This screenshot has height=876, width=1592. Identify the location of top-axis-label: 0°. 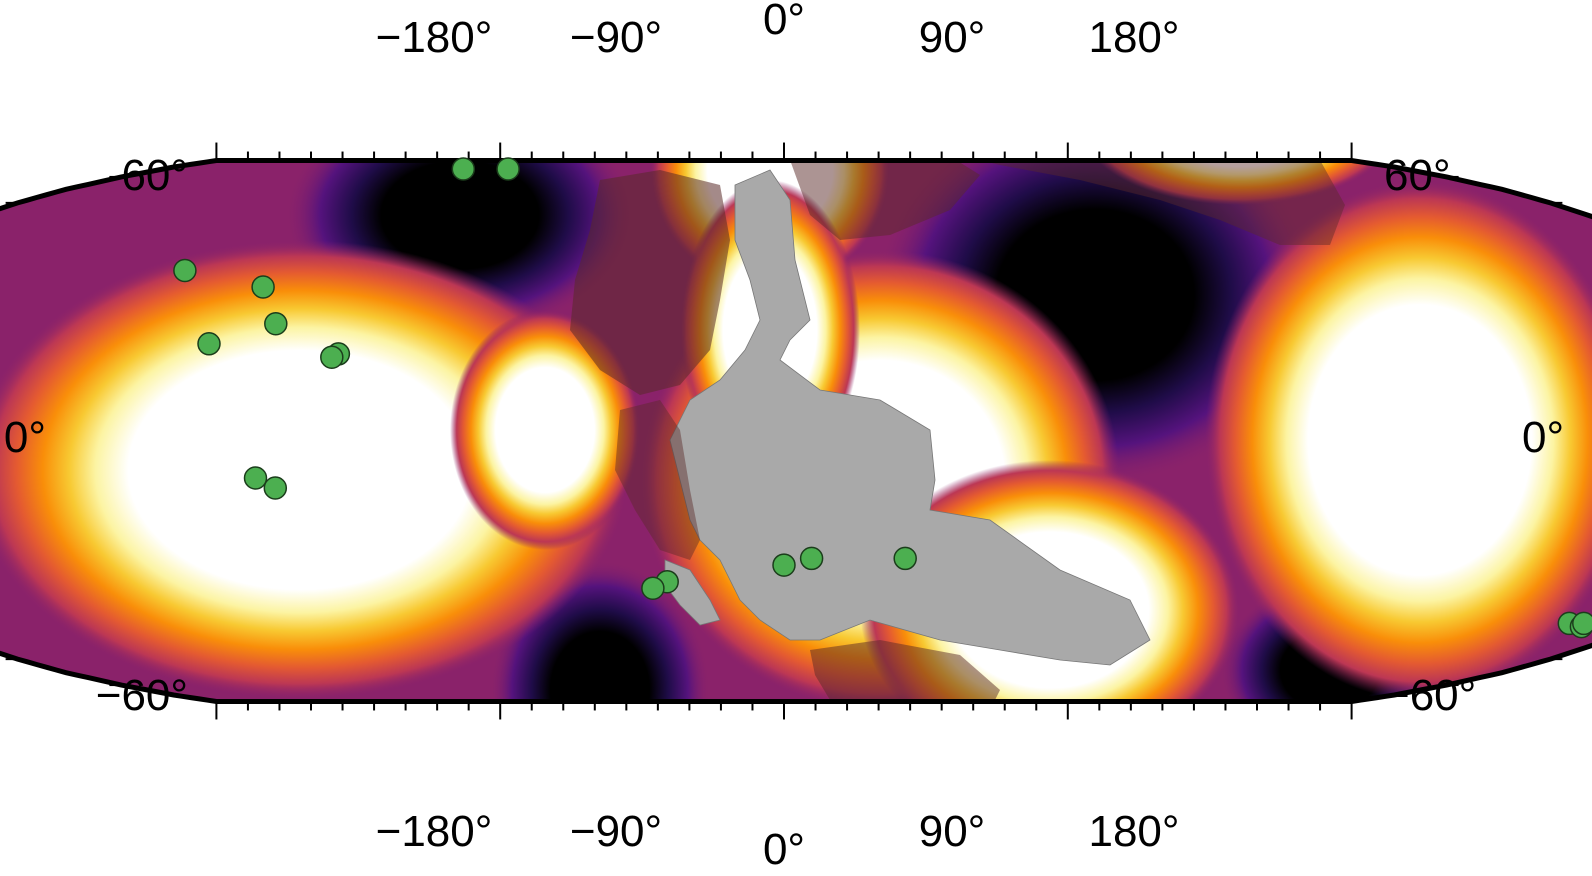
(784, 22).